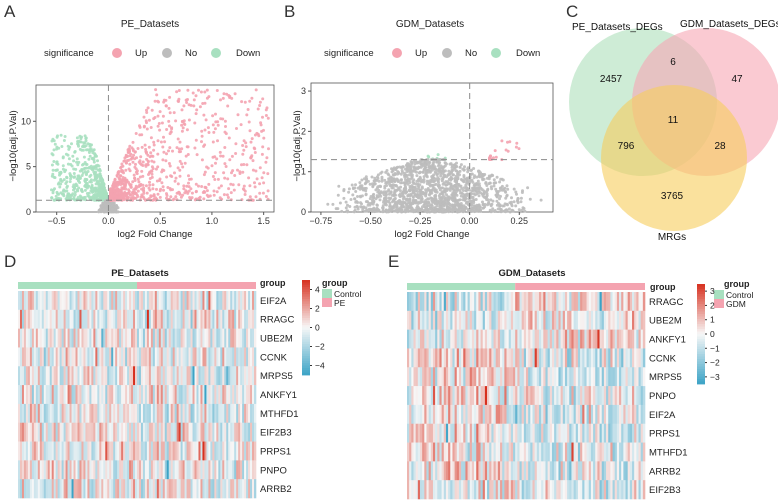  I want to click on panel-d-title: PE_Datasets, so click(140, 273).